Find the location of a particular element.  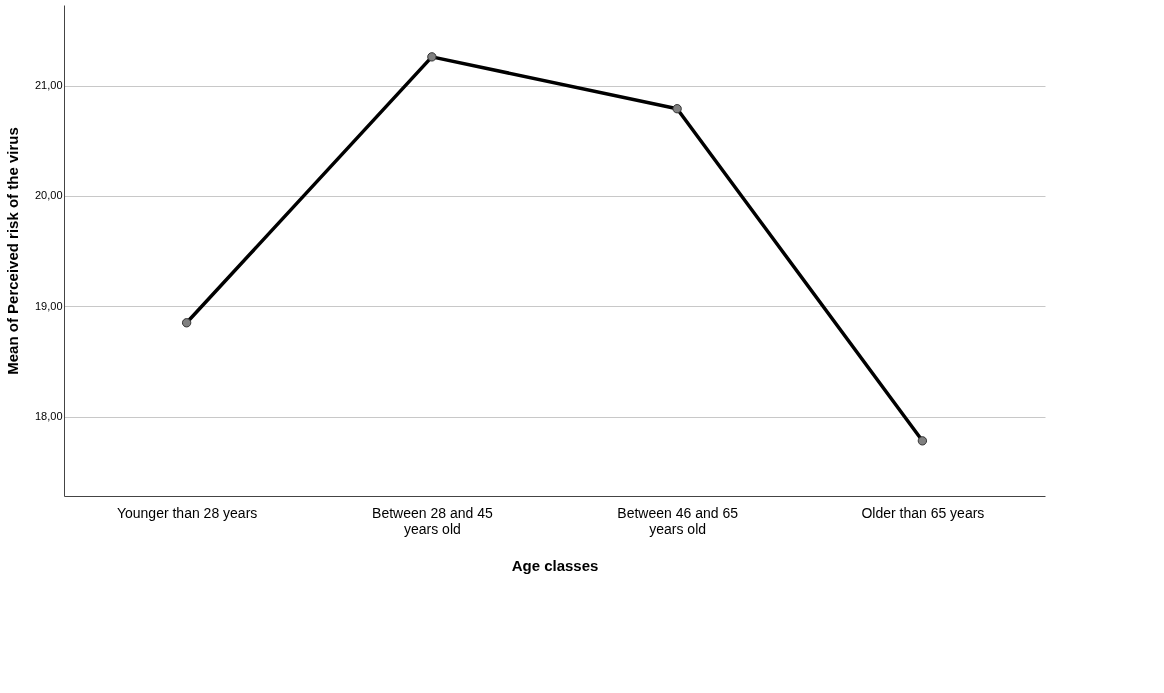

x-tick-label: Between 28 and 45 years old is located at coordinates (432, 520).